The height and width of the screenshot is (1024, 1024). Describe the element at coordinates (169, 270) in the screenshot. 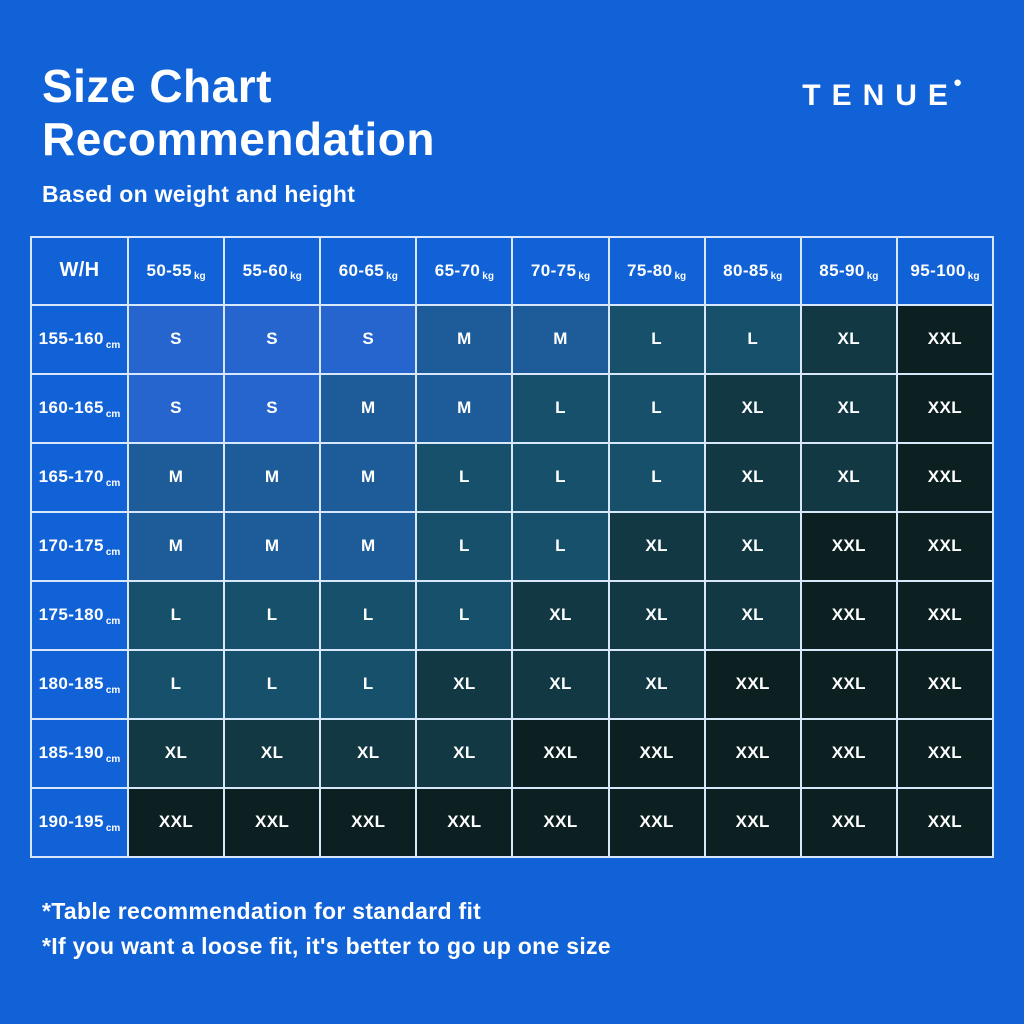

I see `weight-range-label: 50-55` at that location.